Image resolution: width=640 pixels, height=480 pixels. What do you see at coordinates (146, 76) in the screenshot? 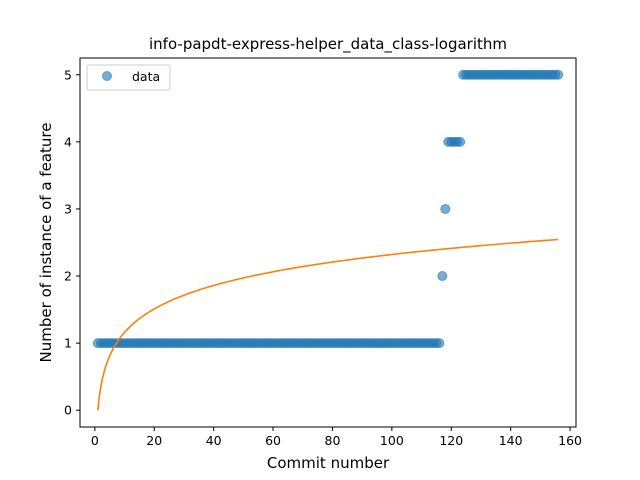
I see `legend-label-data: data` at bounding box center [146, 76].